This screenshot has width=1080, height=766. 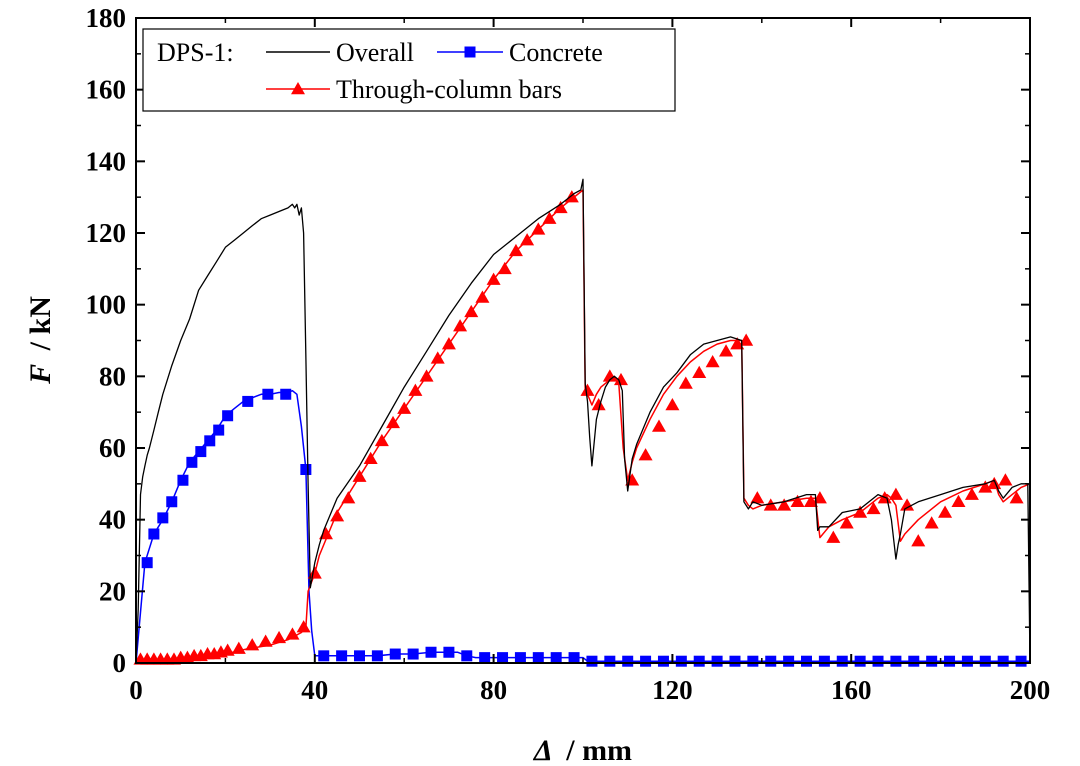 I want to click on y-tick-label: 20, so click(x=112, y=591).